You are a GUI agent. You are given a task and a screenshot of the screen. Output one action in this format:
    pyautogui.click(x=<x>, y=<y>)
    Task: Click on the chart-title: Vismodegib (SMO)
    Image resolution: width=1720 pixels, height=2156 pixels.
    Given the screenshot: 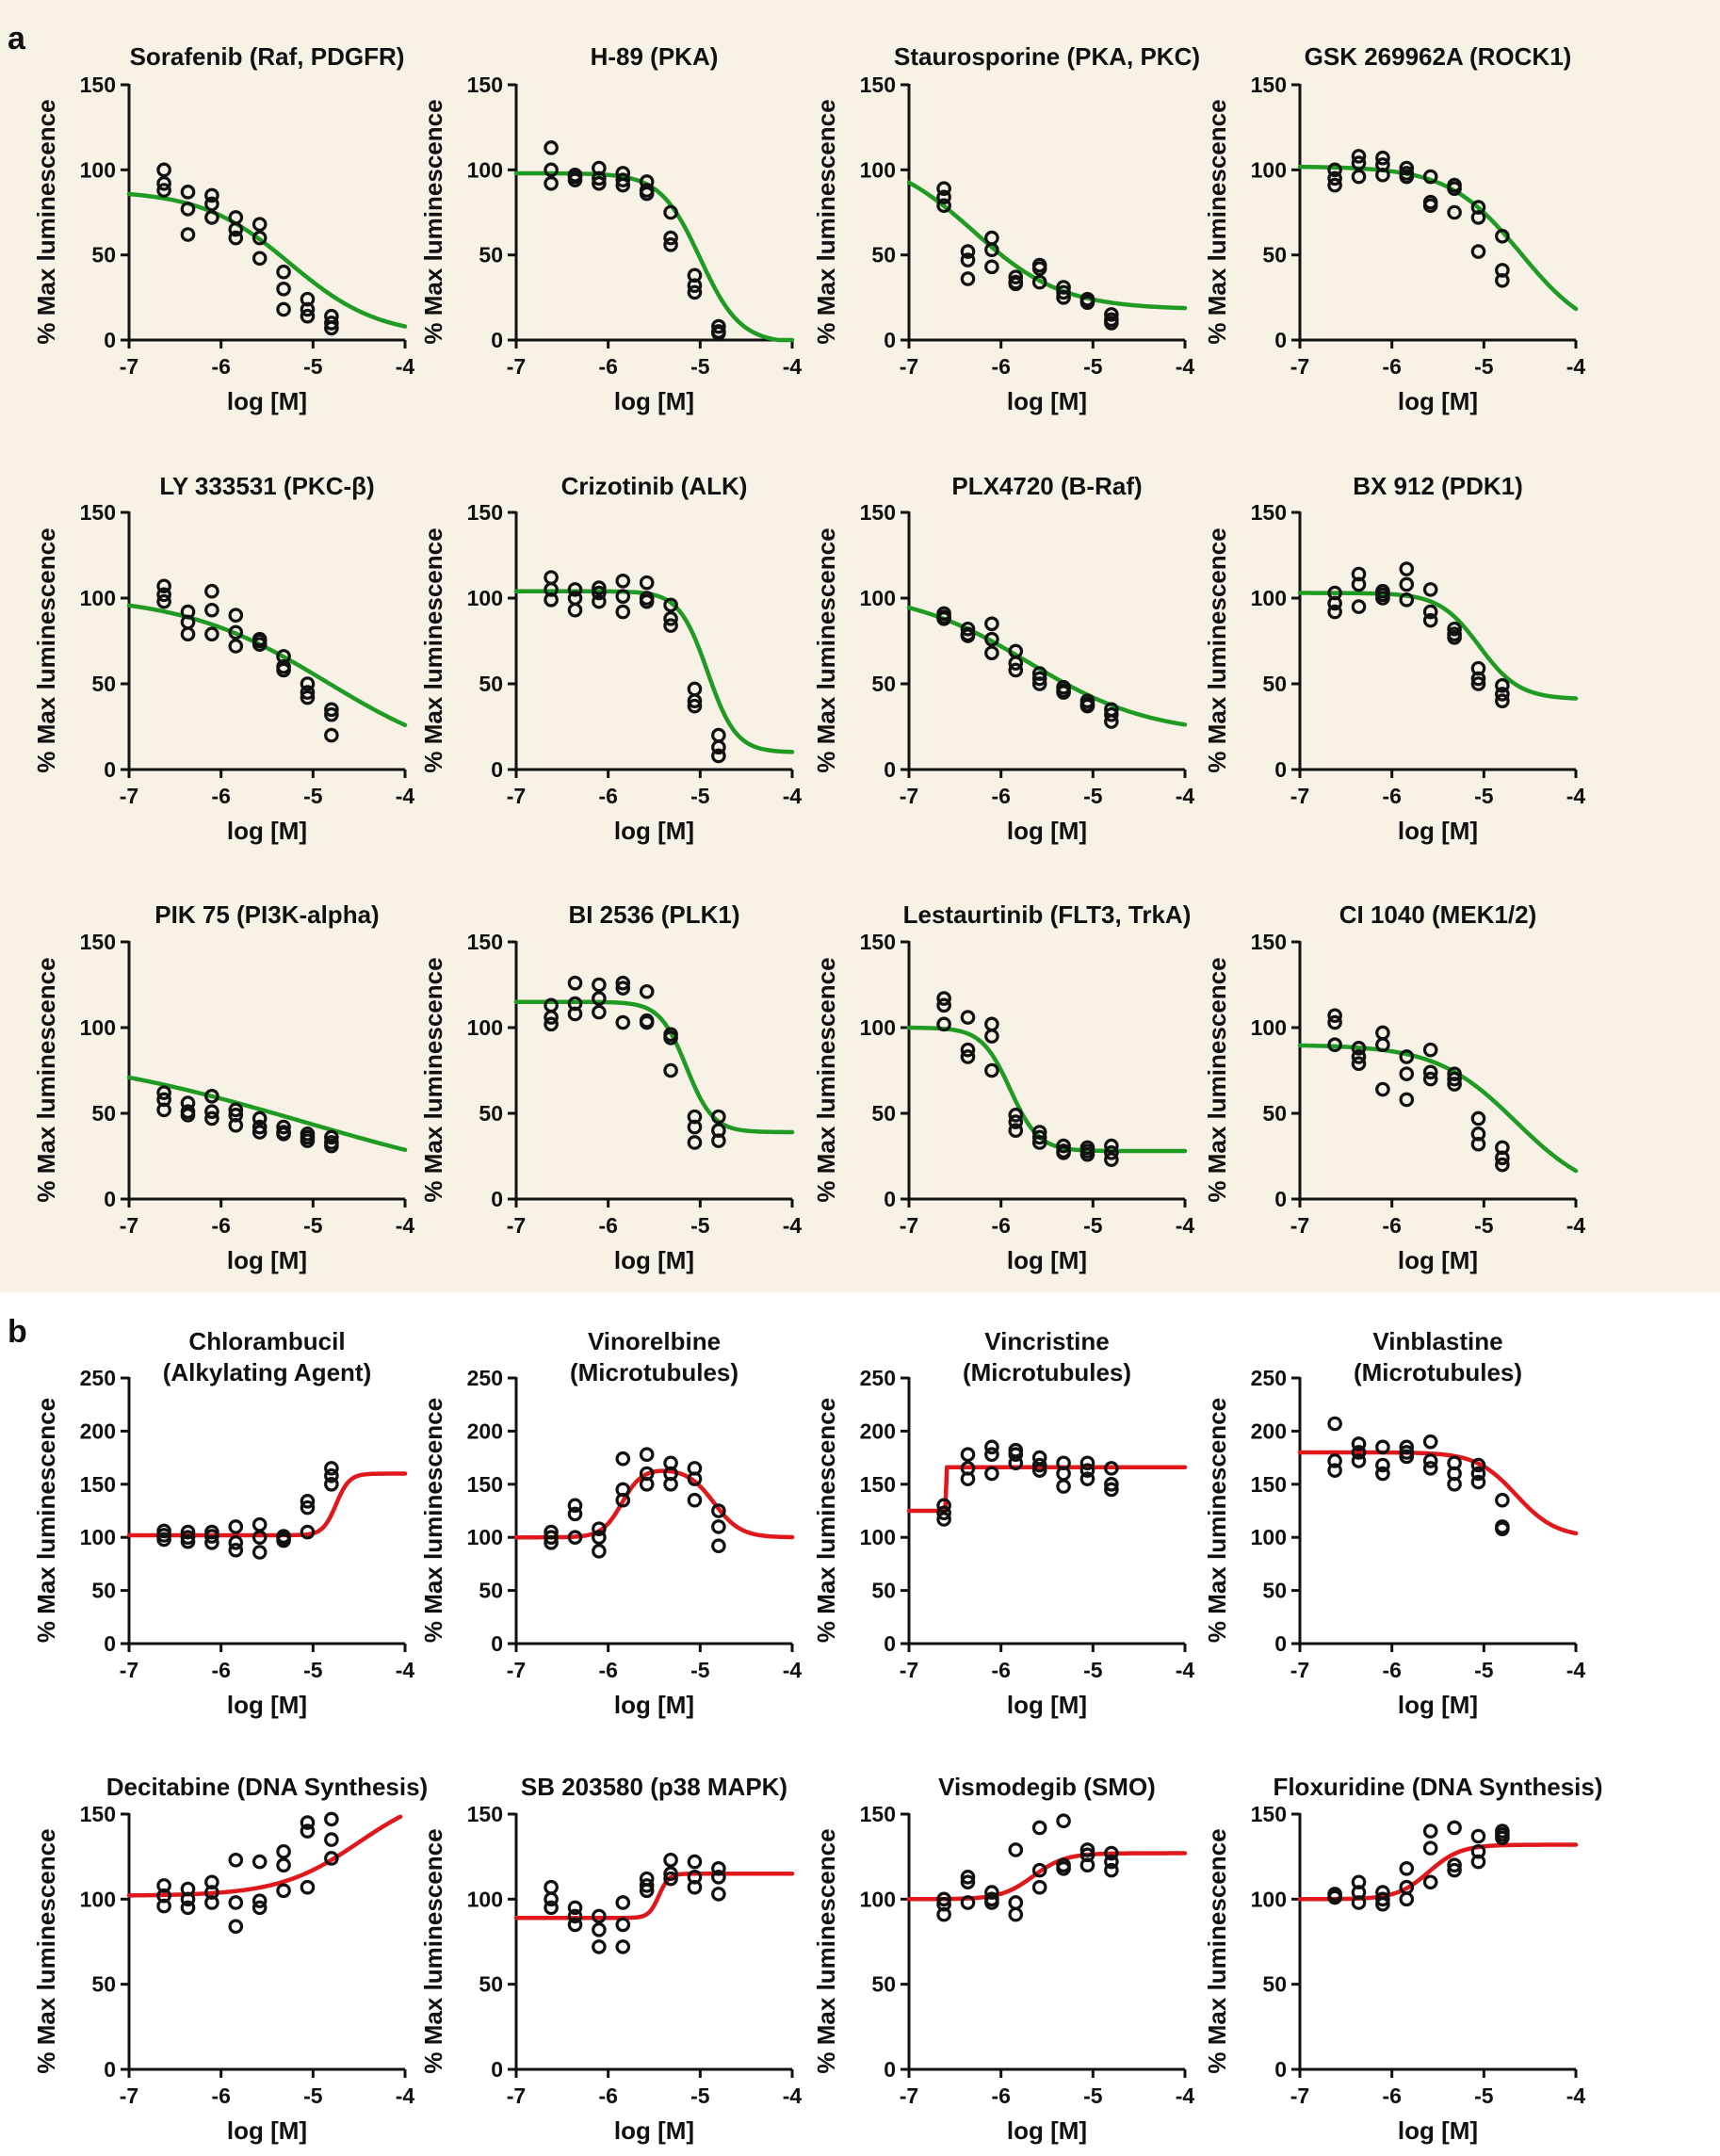 What is the action you would take?
    pyautogui.click(x=1047, y=1787)
    